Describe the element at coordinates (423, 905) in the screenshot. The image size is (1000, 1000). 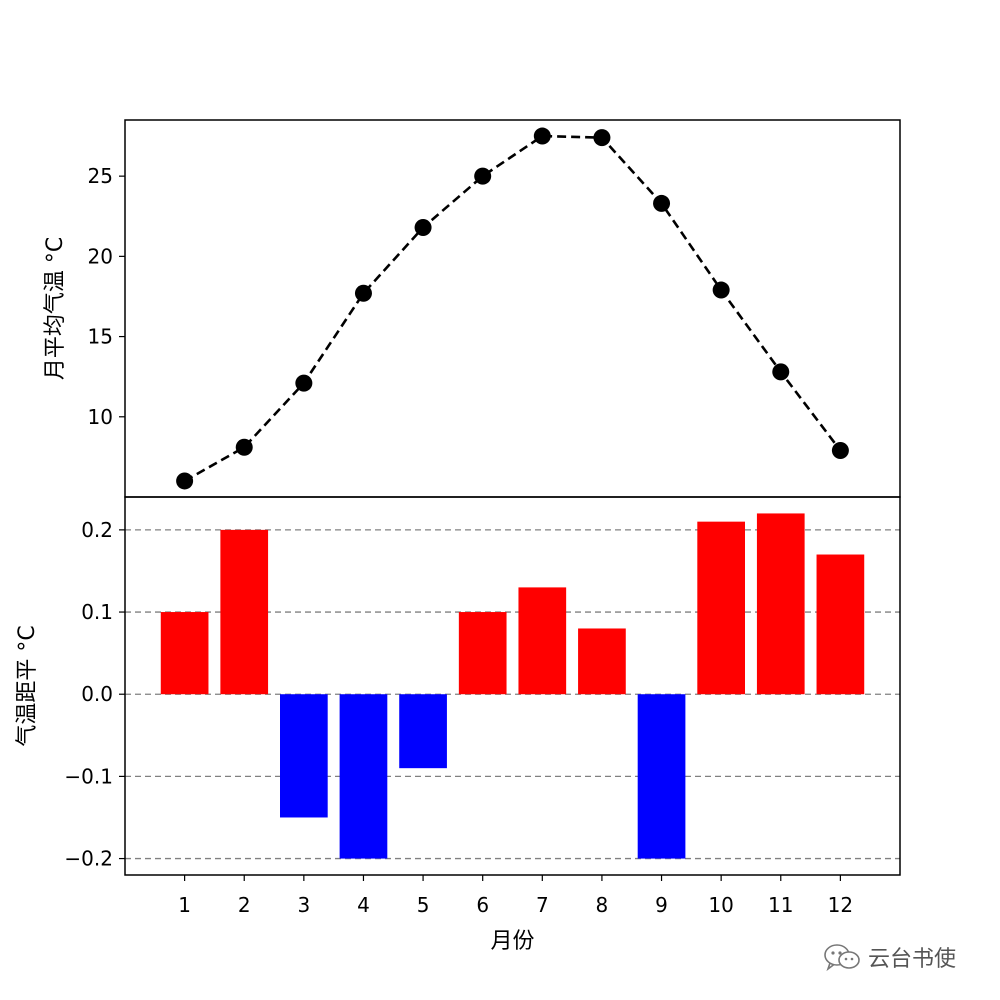
I see `x-tick-label: 5` at that location.